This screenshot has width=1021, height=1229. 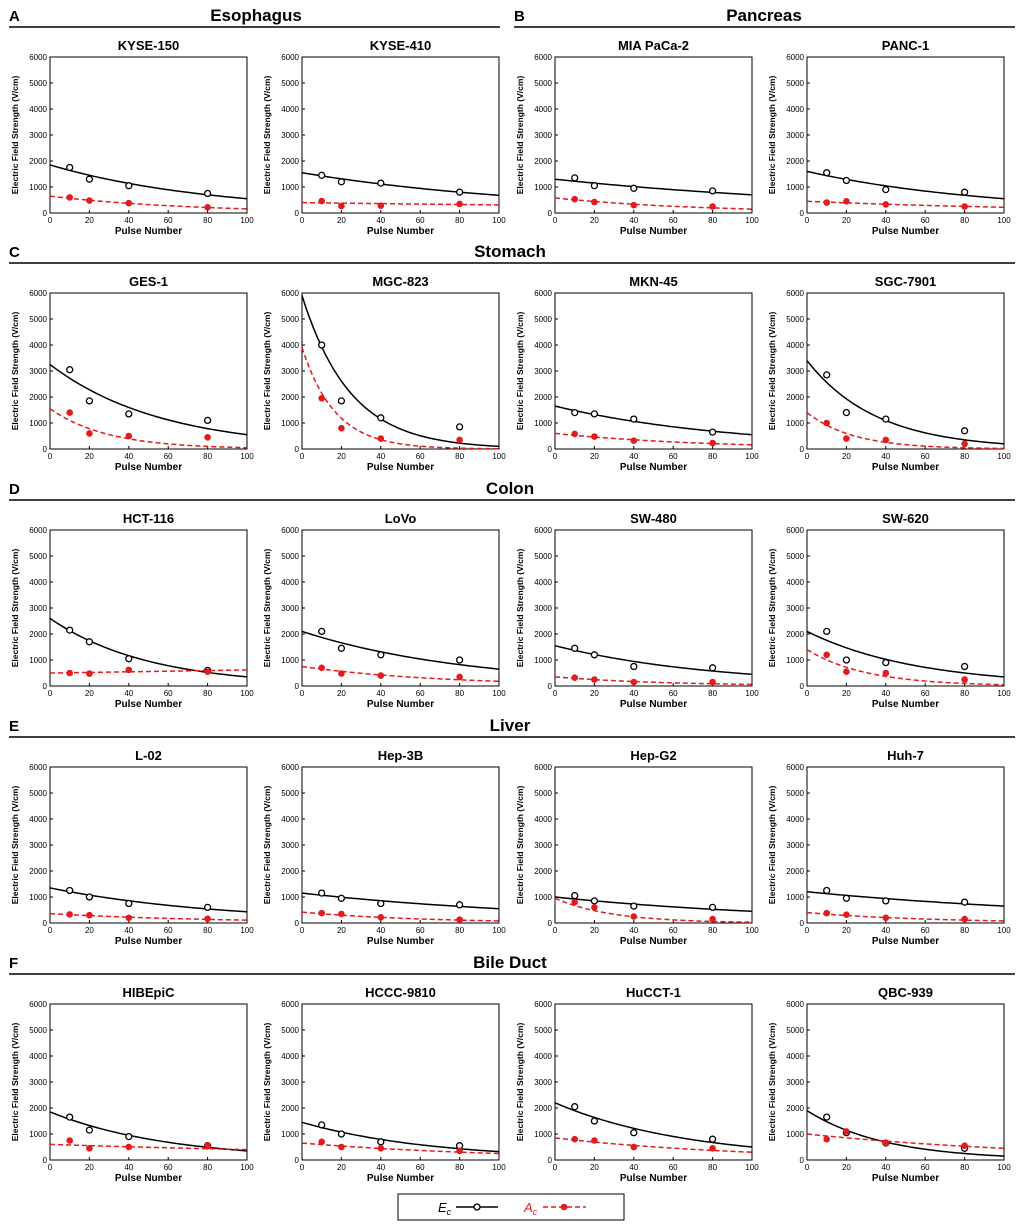 I want to click on panel-title-hucct-1: HuCCT-1, so click(x=653, y=992).